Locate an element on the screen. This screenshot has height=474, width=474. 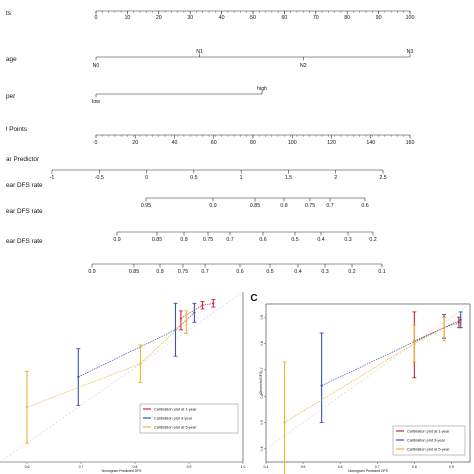
nomogram-tick-label: N3 is located at coordinates (410, 52).